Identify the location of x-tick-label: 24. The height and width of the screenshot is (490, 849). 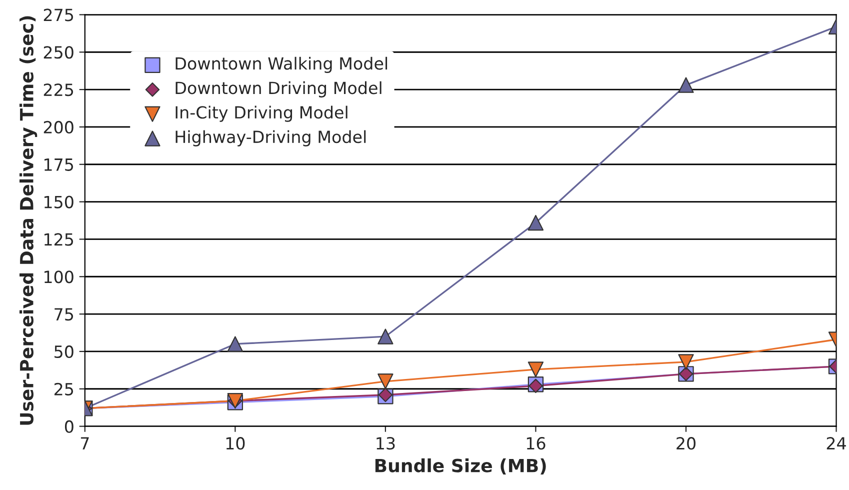
(836, 443).